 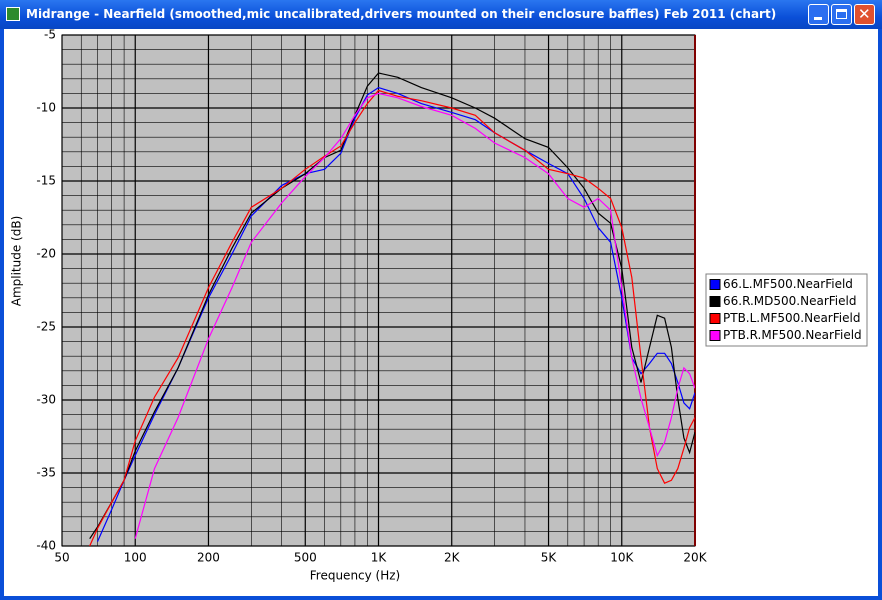 I want to click on minimize-button, so click(x=818, y=14).